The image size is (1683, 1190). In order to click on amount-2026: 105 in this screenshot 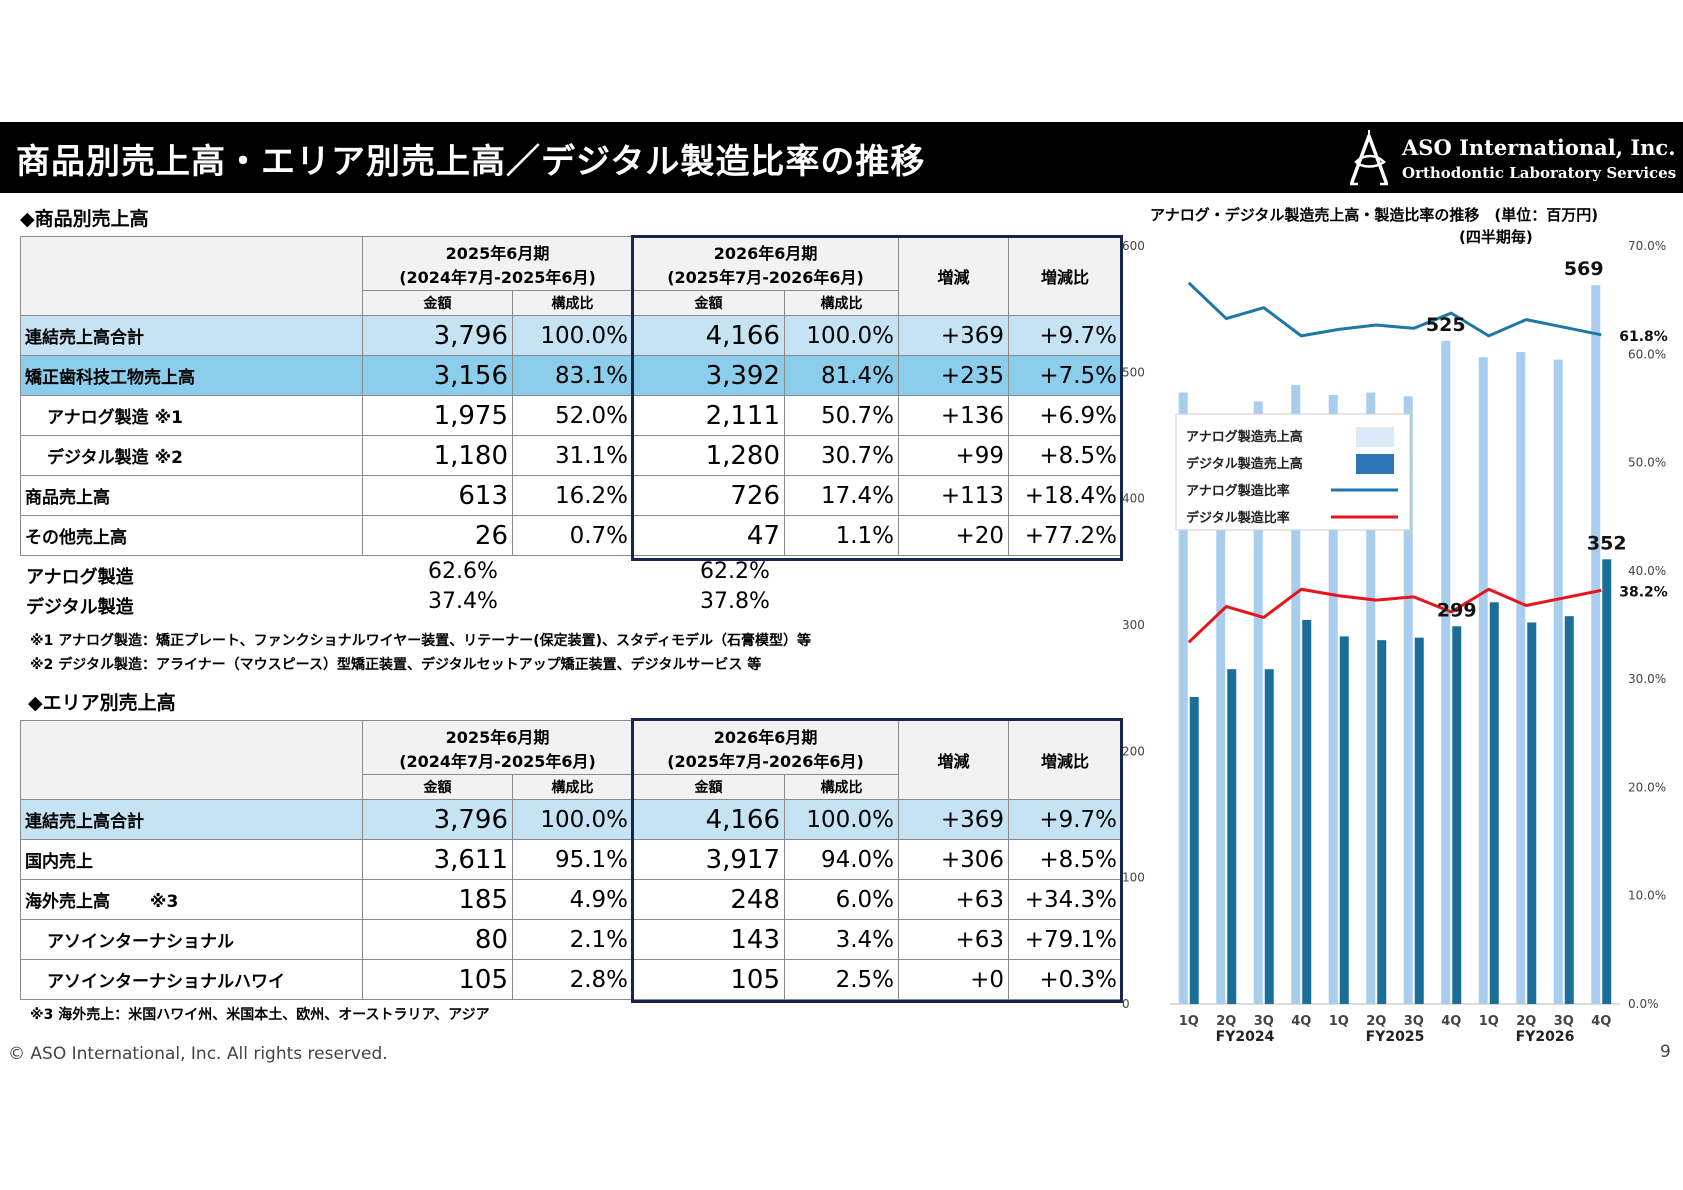, I will do `click(709, 979)`.